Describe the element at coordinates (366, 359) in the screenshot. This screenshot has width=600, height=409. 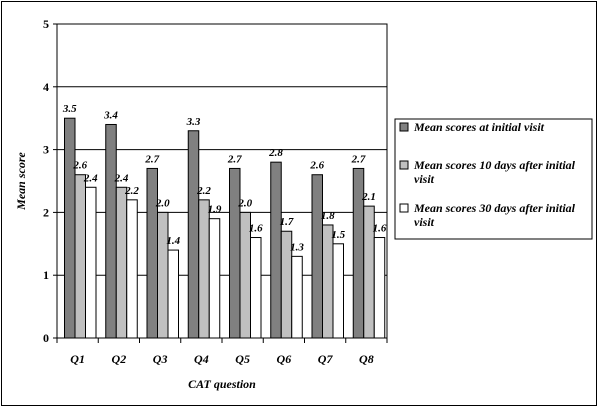
I see `x-tick-label: Q8` at that location.